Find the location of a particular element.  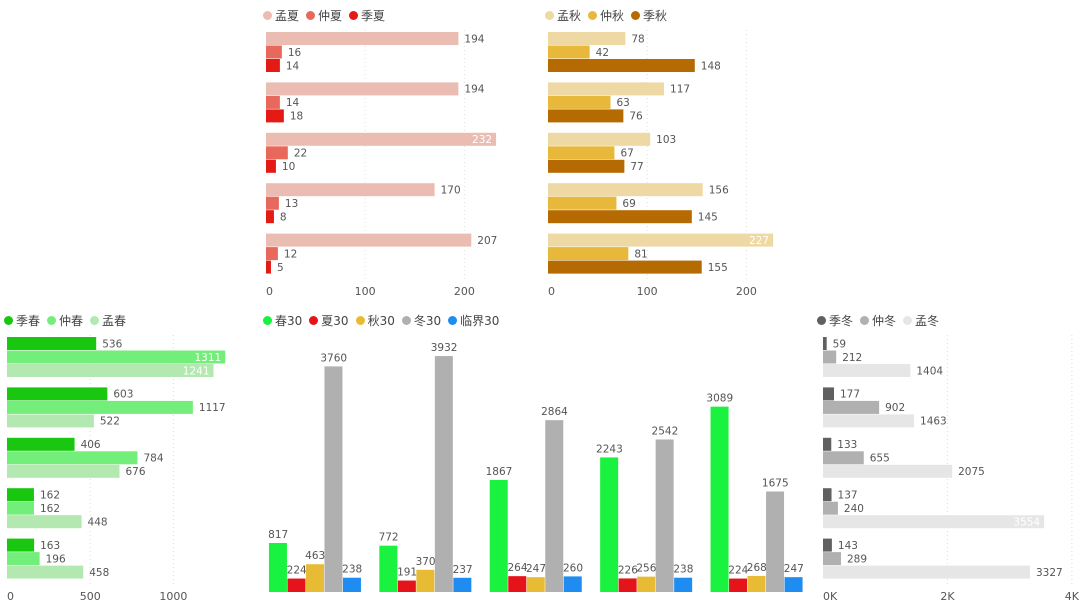

legend-item: 季春 is located at coordinates (22, 320).